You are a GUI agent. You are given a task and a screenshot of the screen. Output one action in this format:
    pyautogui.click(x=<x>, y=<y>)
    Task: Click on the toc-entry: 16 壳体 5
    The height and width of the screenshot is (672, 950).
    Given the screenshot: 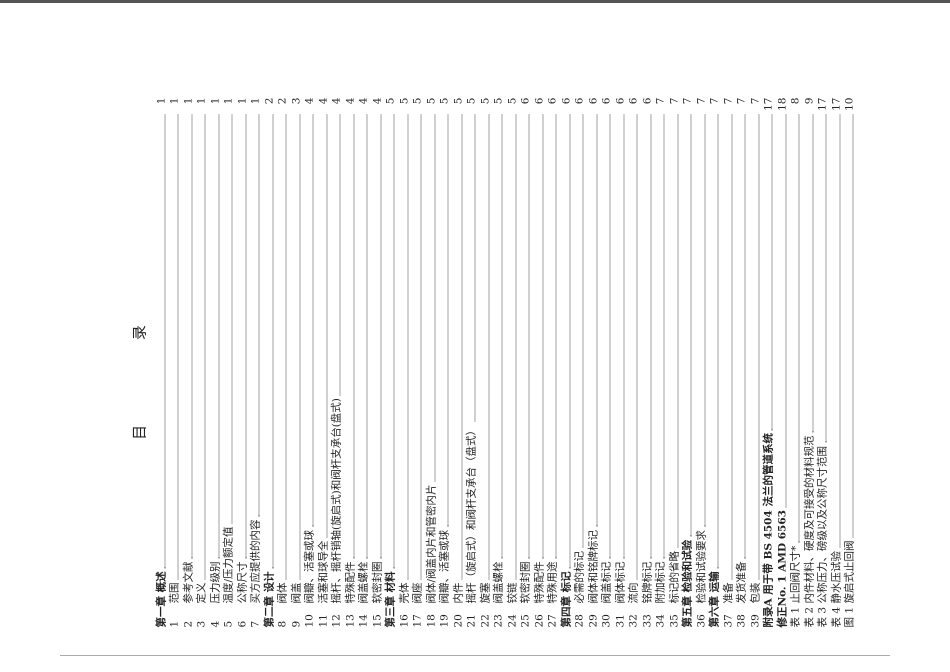 What is the action you would take?
    pyautogui.click(x=405, y=363)
    